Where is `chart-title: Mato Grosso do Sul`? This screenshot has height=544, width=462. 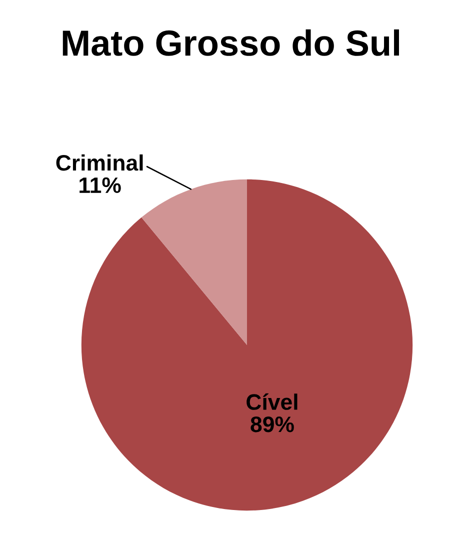 chart-title: Mato Grosso do Sul is located at coordinates (230, 42).